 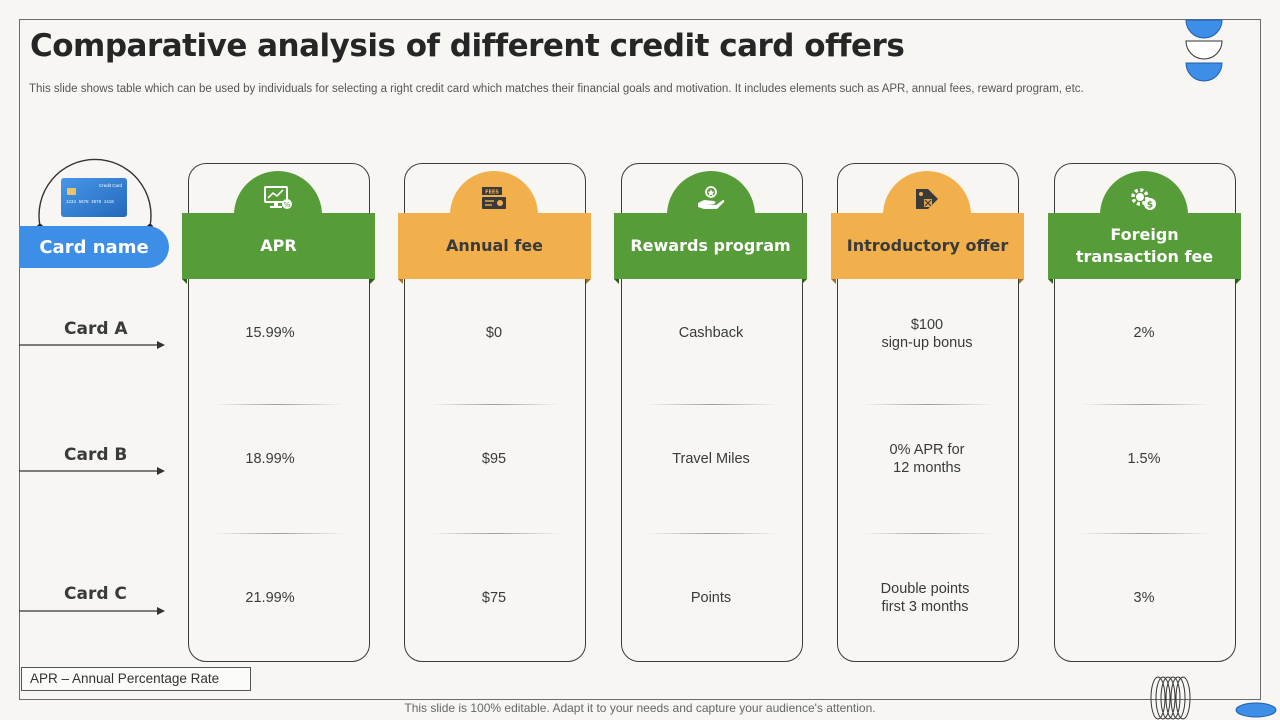 What do you see at coordinates (927, 459) in the screenshot?
I see `cell-intro-offer-card-b: 0% APR for 12 months` at bounding box center [927, 459].